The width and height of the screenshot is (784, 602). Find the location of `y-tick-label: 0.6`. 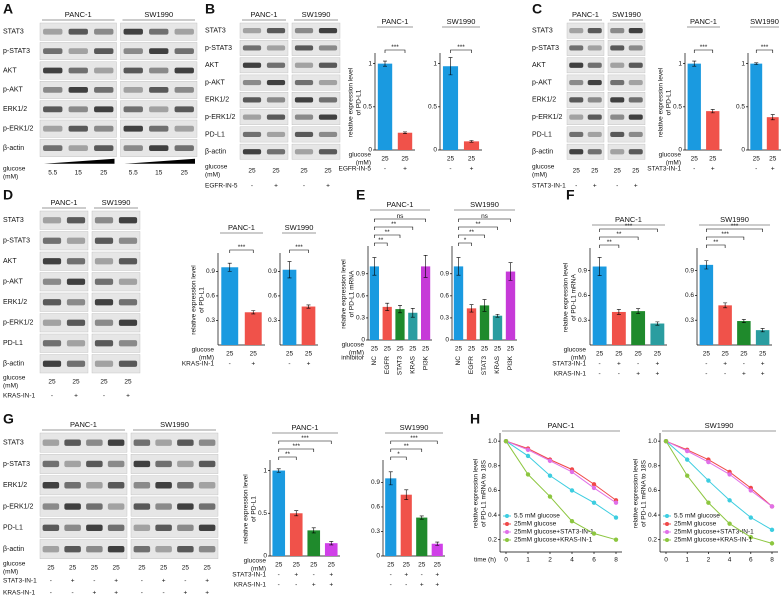

y-tick-label: 0.6 is located at coordinates (689, 295).